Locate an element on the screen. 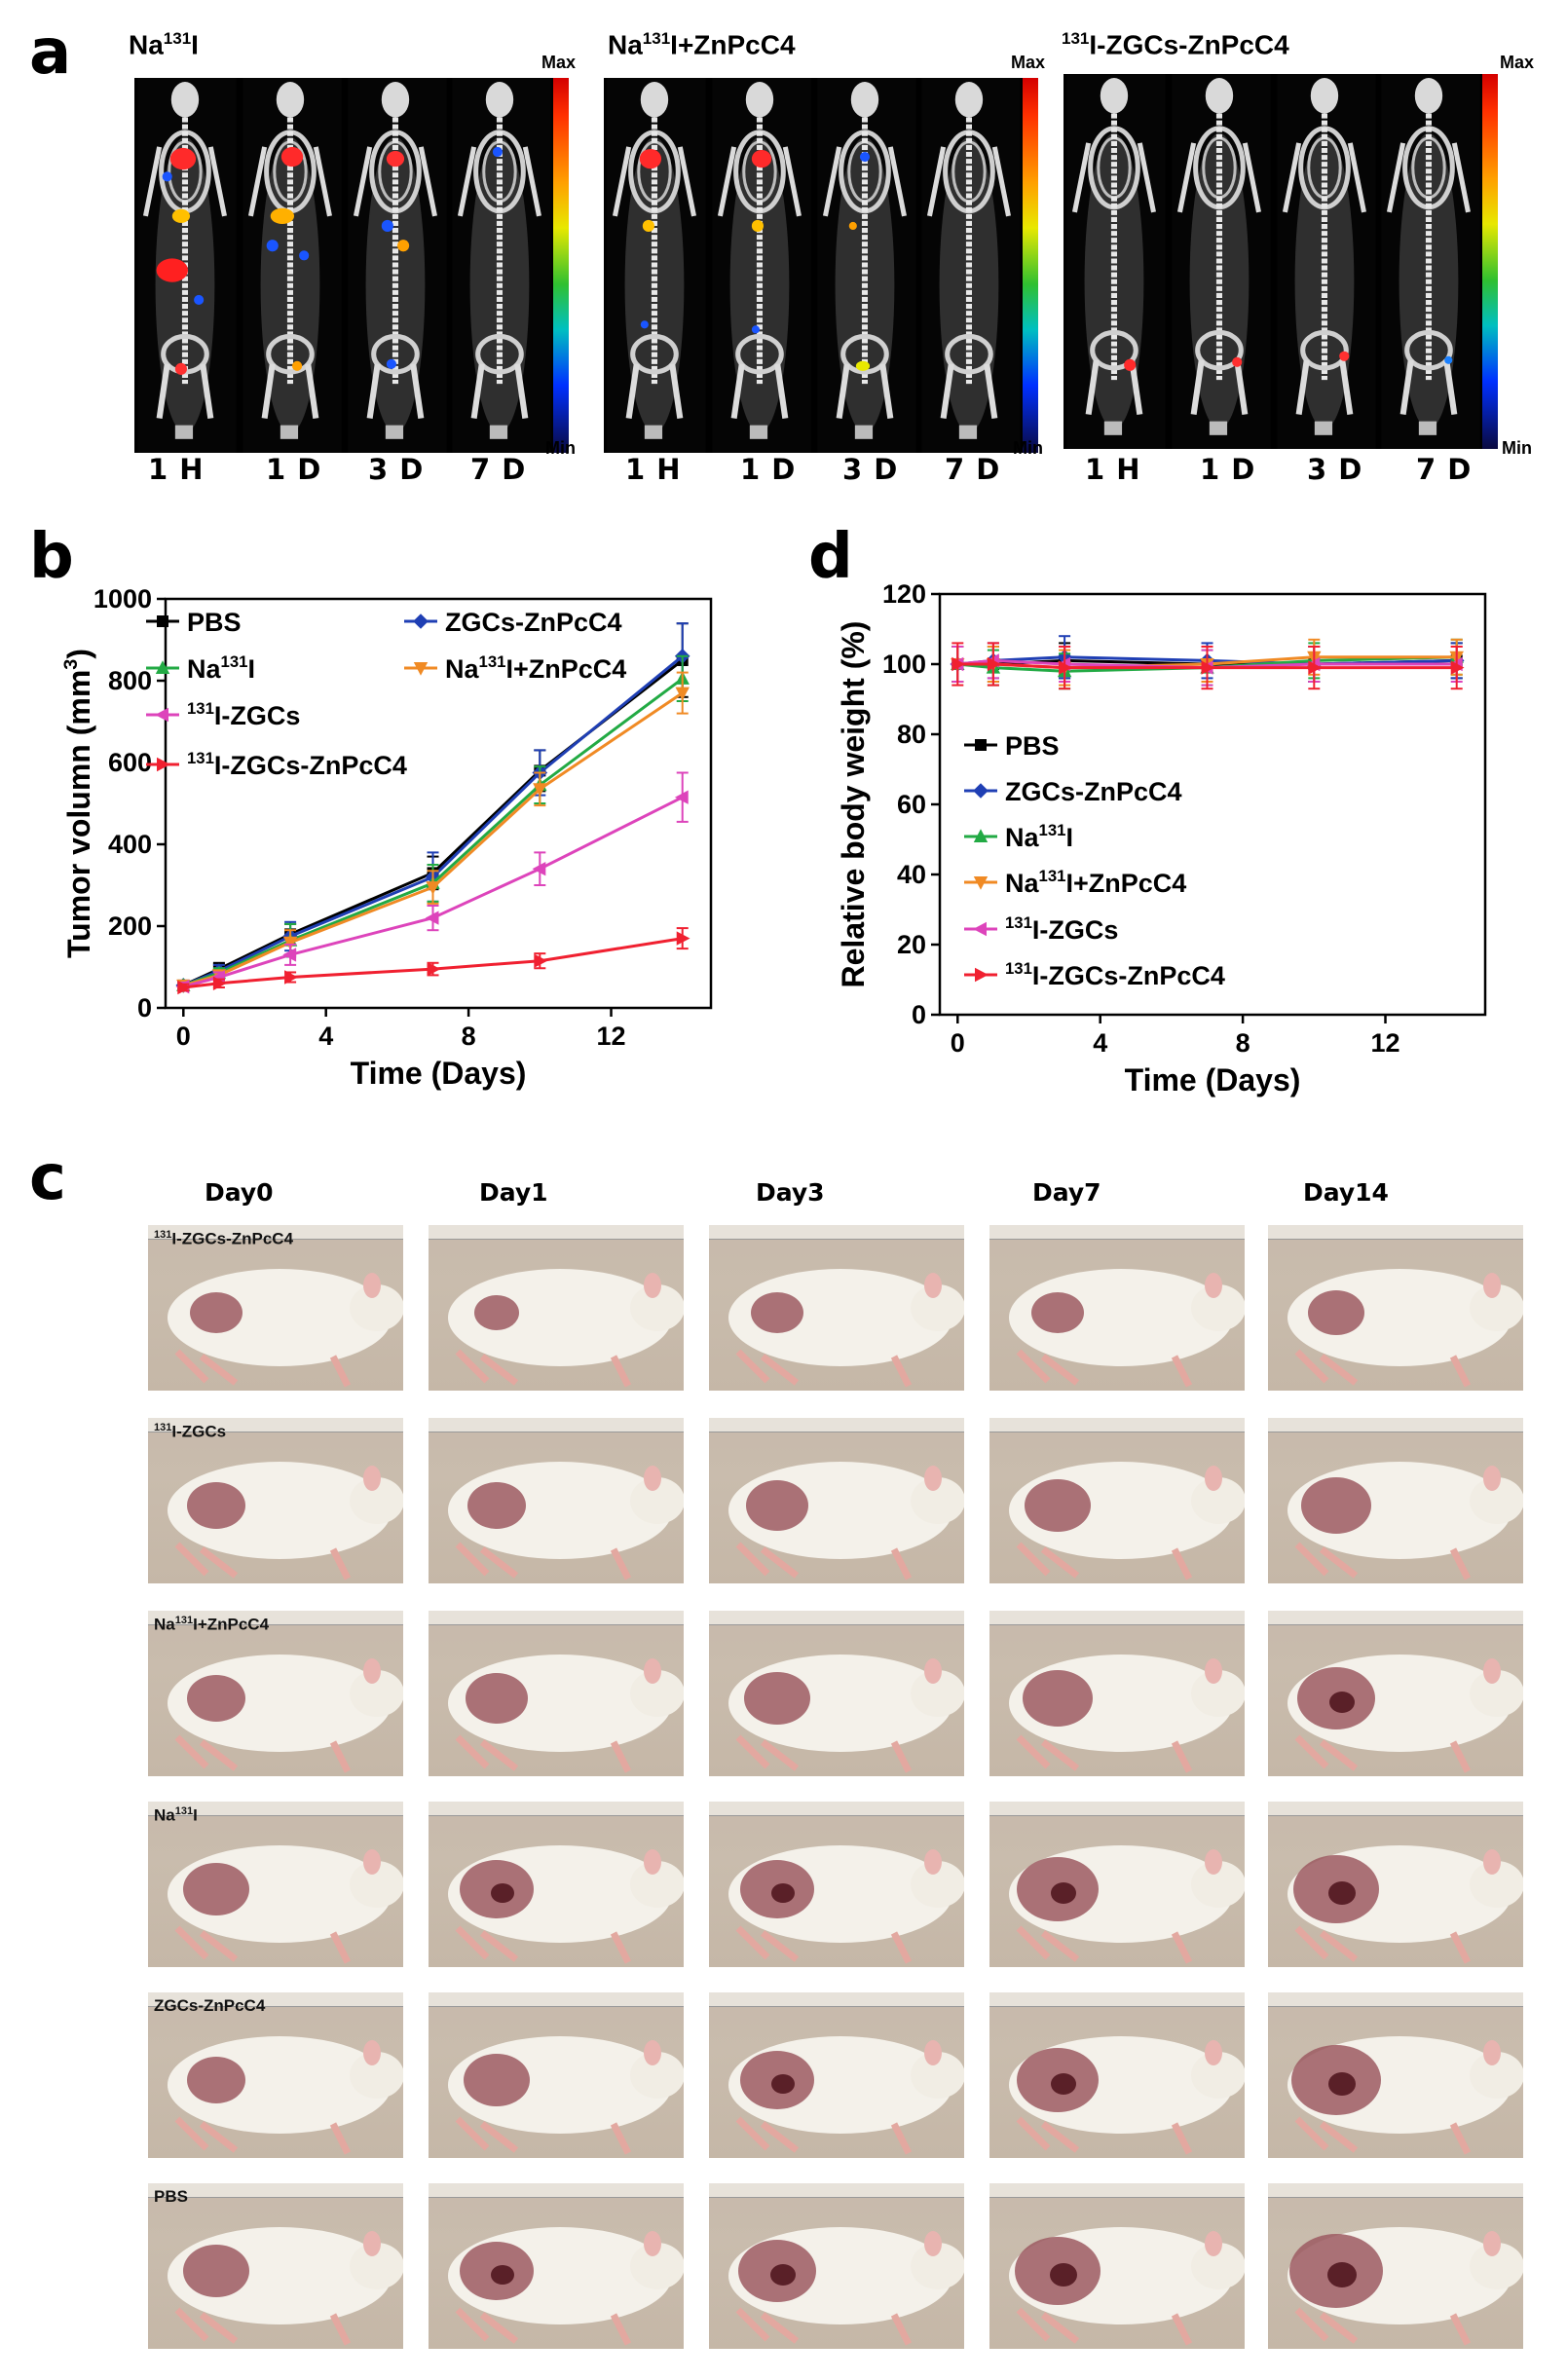 The image size is (1567, 2380). group-label: 131I-ZGCs is located at coordinates (190, 1431).